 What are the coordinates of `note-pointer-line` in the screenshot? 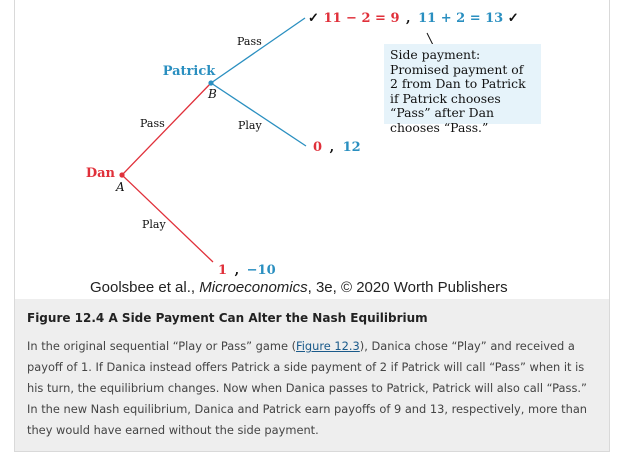 It's located at (430, 39).